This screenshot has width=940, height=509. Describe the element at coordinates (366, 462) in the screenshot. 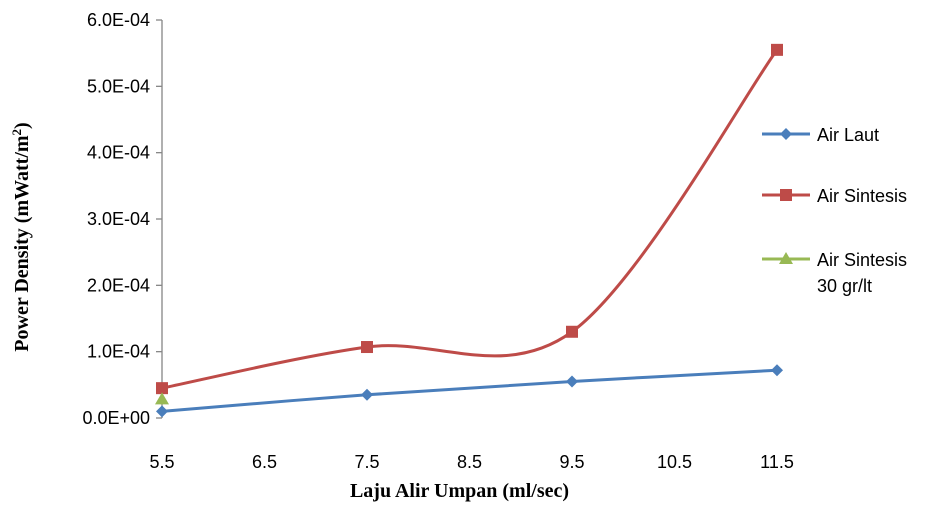

I see `x-tick-label: 7.5` at that location.